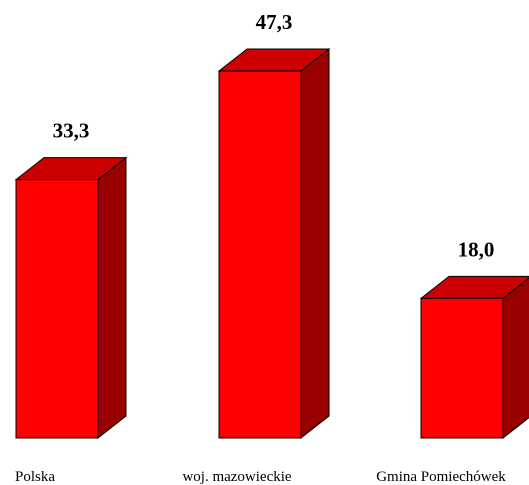  I want to click on bar-gmina-pomiechowek, so click(474, 357).